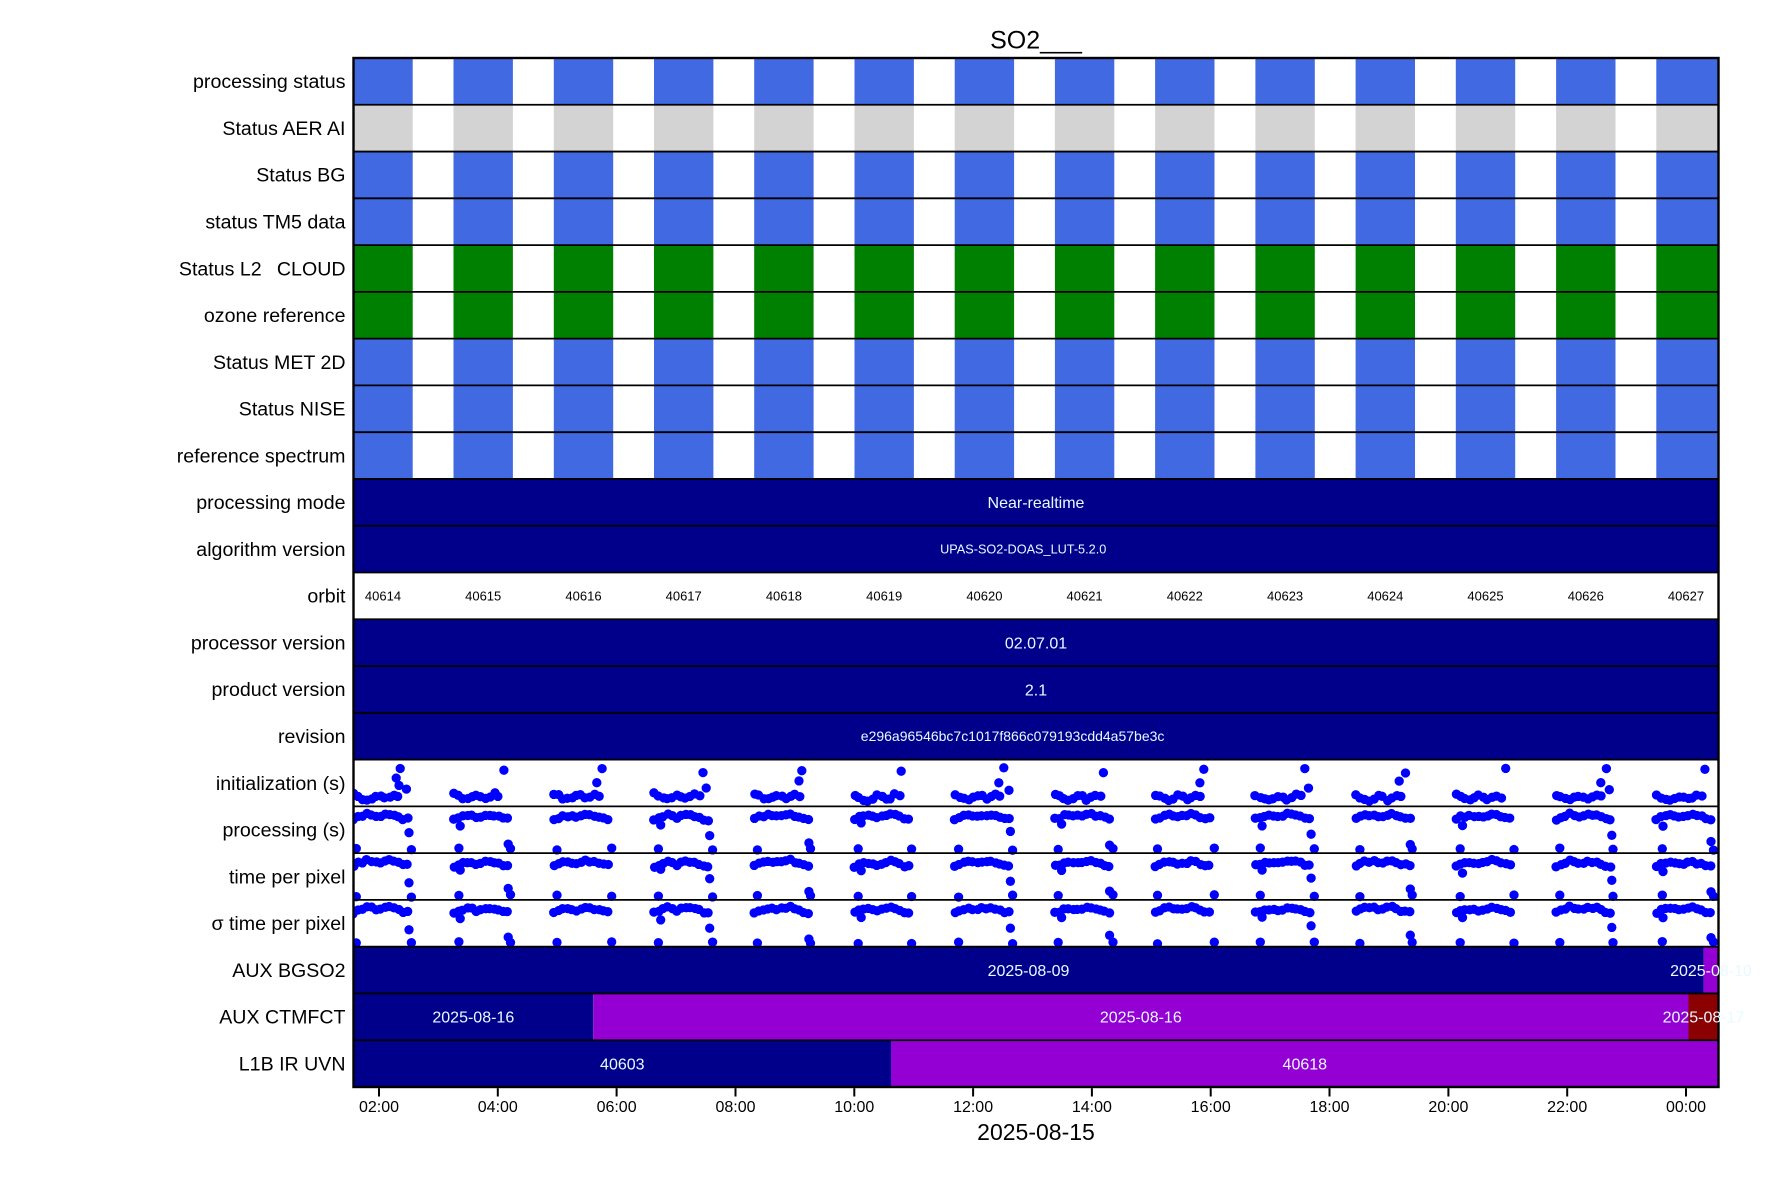 Image resolution: width=1771 pixels, height=1181 pixels. What do you see at coordinates (973, 1107) in the screenshot?
I see `svg-text: 12:00` at bounding box center [973, 1107].